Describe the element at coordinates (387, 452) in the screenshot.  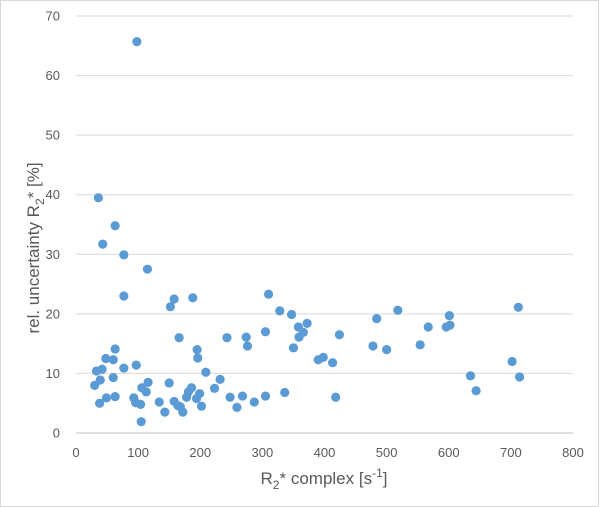
I see `x-tick-label: 500` at that location.